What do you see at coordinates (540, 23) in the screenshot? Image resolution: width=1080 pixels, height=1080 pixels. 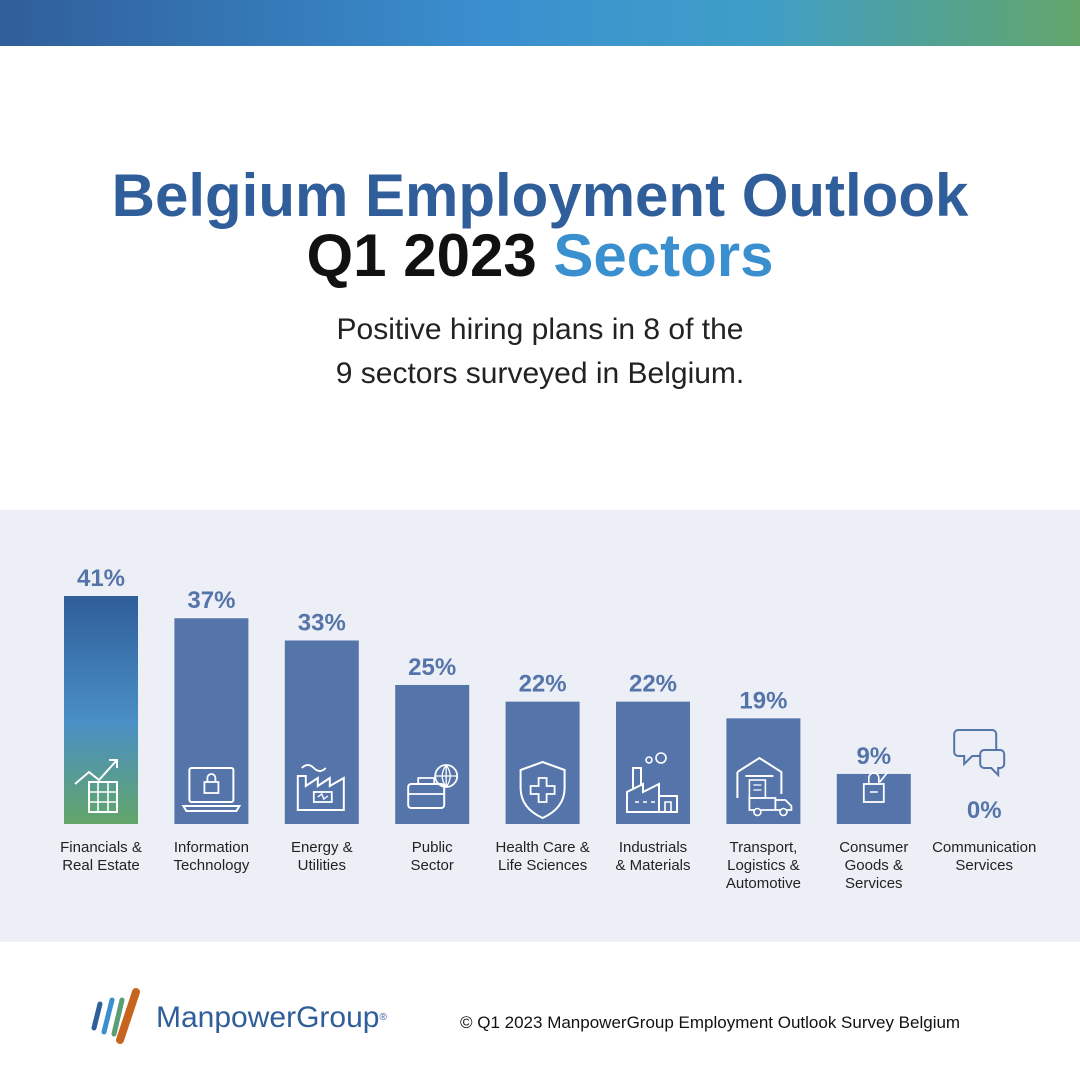 I see `top-gradient-bar` at bounding box center [540, 23].